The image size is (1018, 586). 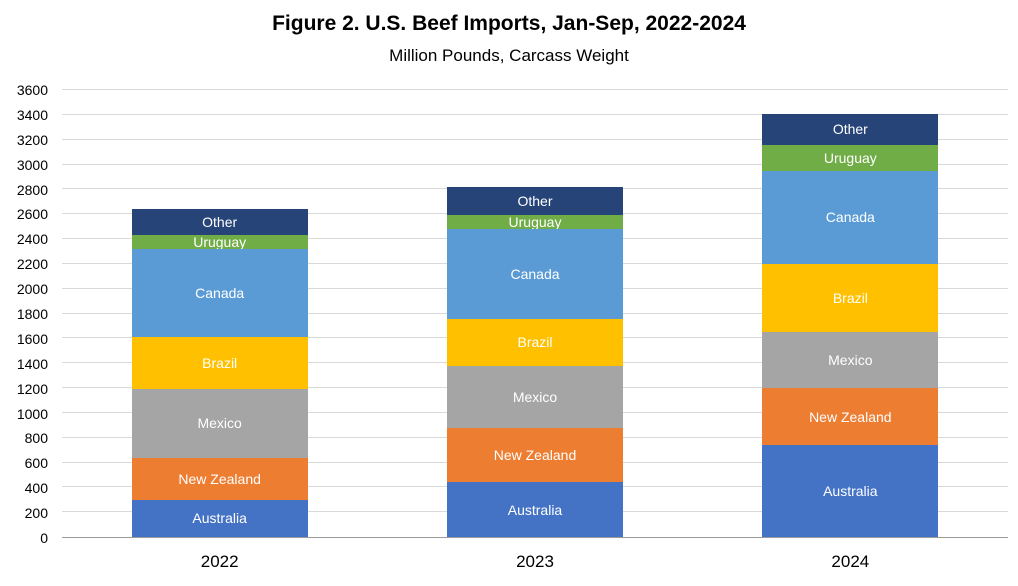 What do you see at coordinates (509, 55) in the screenshot?
I see `chart-subtitle: Million Pounds, Carcass Weight` at bounding box center [509, 55].